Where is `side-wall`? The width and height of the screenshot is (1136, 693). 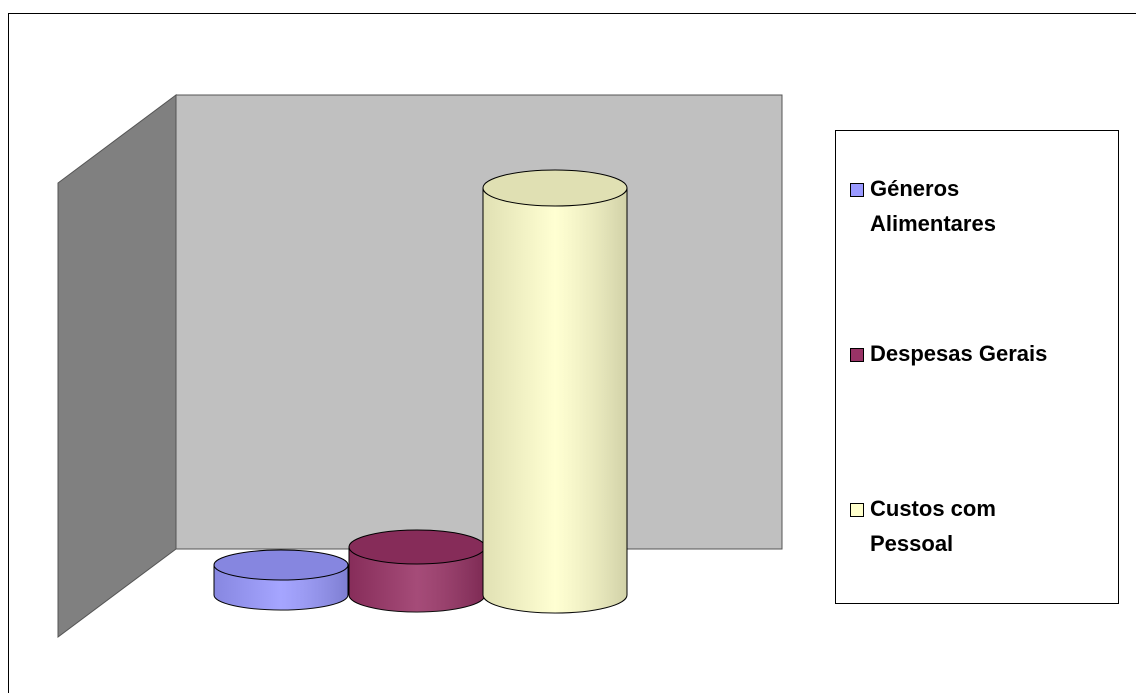
side-wall is located at coordinates (117, 366).